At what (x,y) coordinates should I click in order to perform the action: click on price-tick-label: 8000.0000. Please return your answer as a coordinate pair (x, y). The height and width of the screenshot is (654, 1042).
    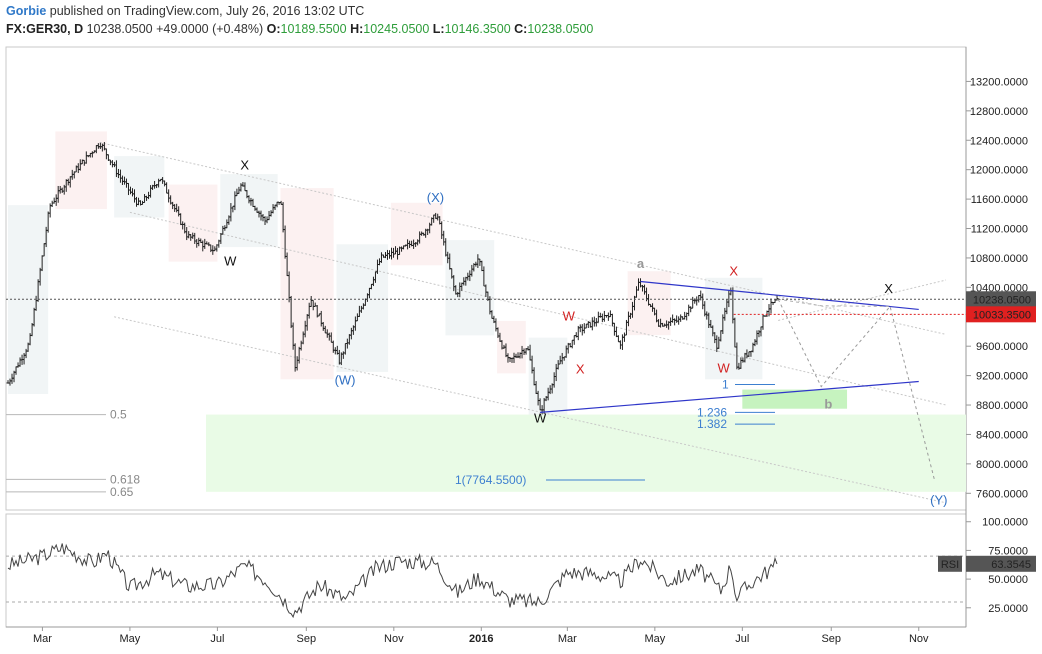
    Looking at the image, I should click on (1002, 465).